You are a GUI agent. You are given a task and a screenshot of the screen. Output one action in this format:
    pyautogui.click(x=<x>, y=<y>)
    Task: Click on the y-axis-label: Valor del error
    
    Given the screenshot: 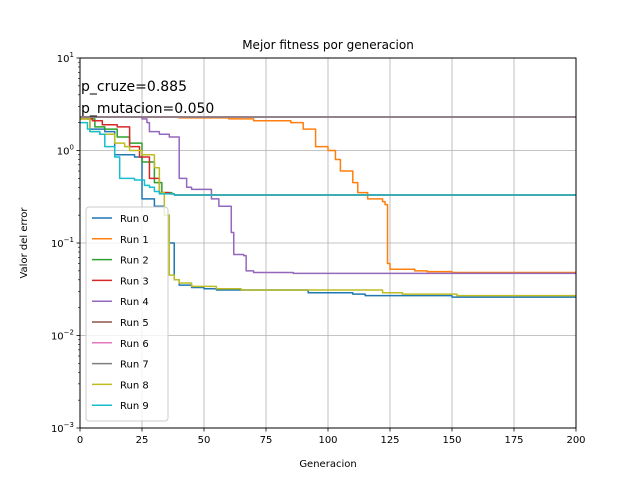 What is the action you would take?
    pyautogui.click(x=24, y=243)
    